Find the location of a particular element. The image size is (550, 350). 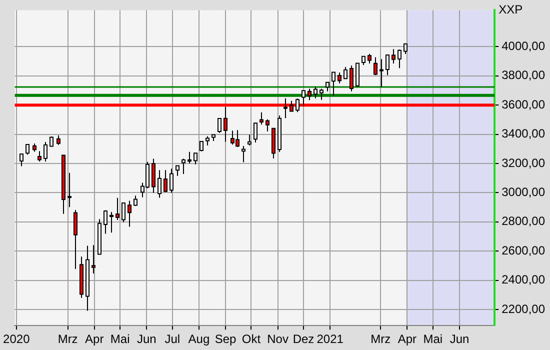

y-tick-label: 4000,00 is located at coordinates (524, 46).